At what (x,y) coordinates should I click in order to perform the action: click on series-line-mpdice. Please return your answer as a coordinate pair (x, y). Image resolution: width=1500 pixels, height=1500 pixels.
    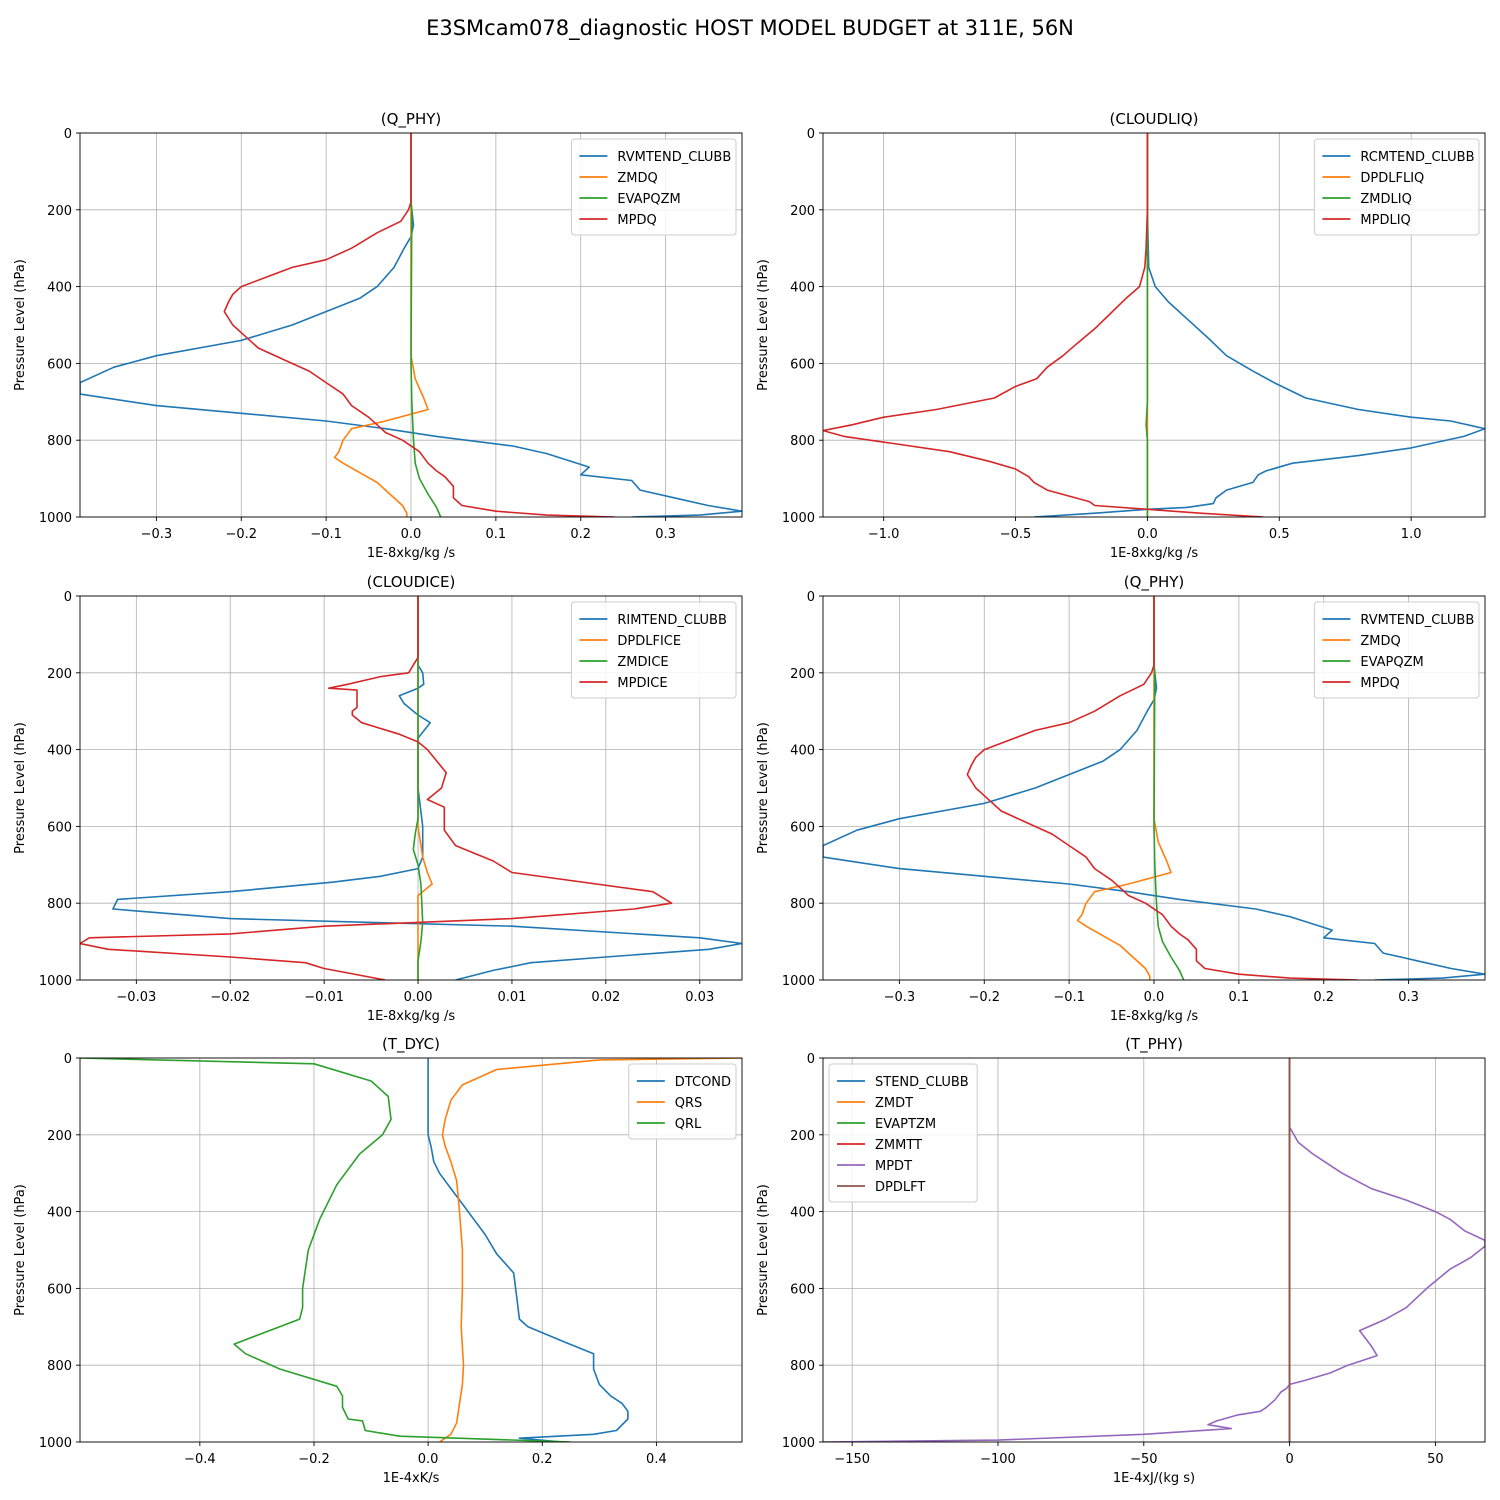
    Looking at the image, I should click on (376, 788).